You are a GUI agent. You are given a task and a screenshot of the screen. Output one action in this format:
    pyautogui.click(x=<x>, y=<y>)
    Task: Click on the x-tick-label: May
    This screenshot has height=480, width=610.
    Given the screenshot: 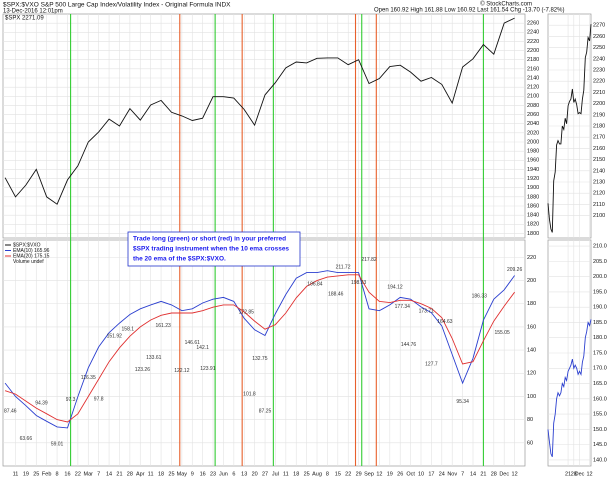 What is the action you would take?
    pyautogui.click(x=182, y=474)
    